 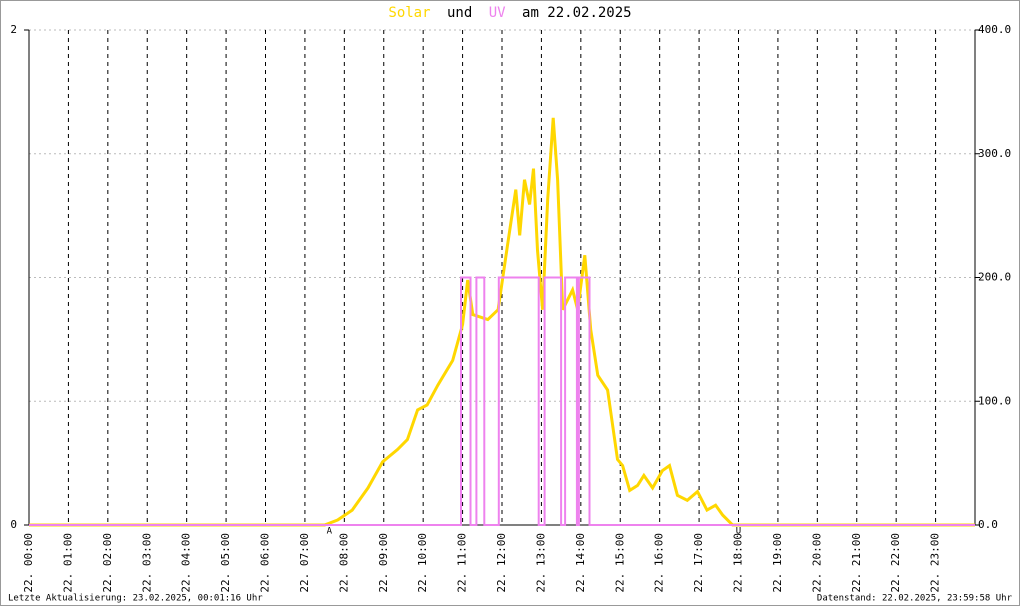 What do you see at coordinates (738, 563) in the screenshot?
I see `x-tick-label: 22. 18:00` at bounding box center [738, 563].